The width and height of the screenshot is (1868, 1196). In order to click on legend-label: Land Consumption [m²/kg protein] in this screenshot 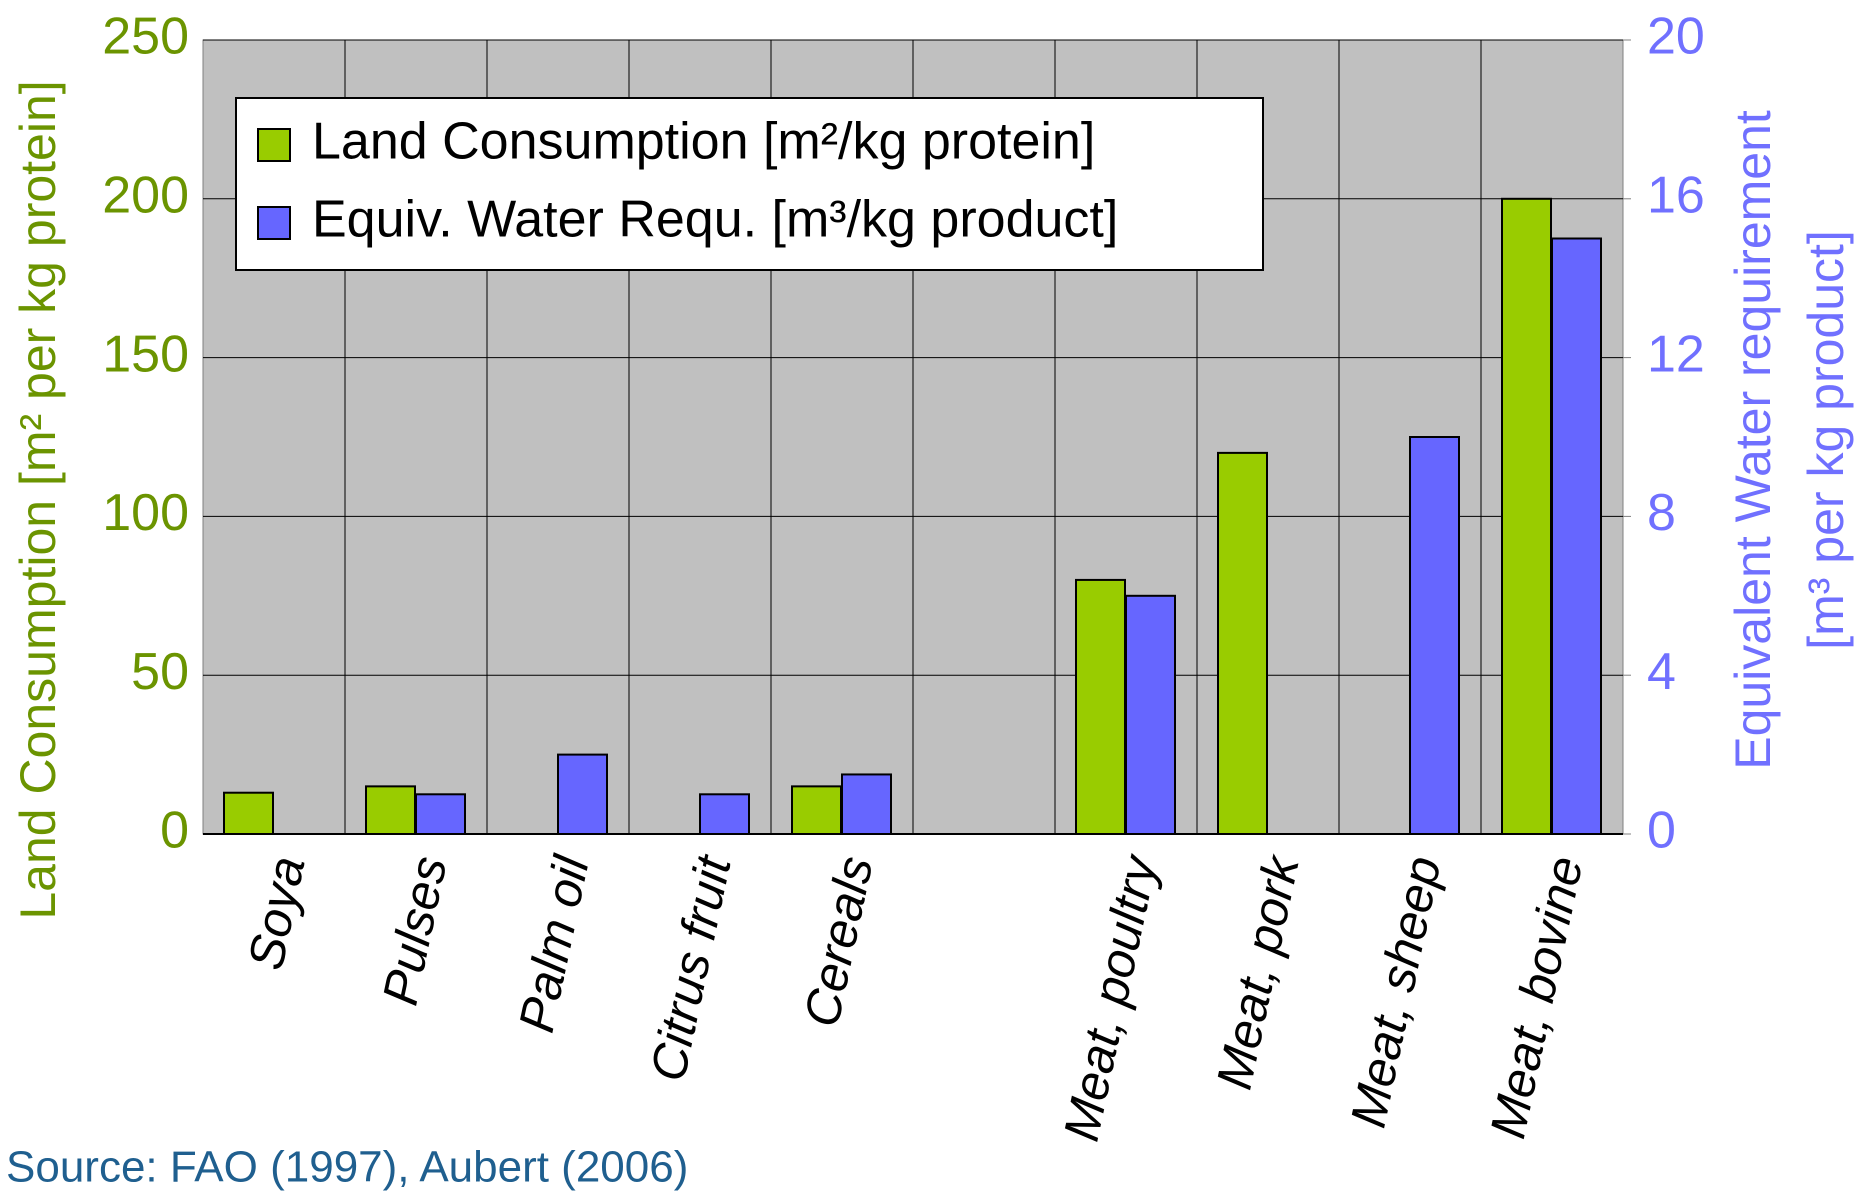, I will do `click(703, 142)`.